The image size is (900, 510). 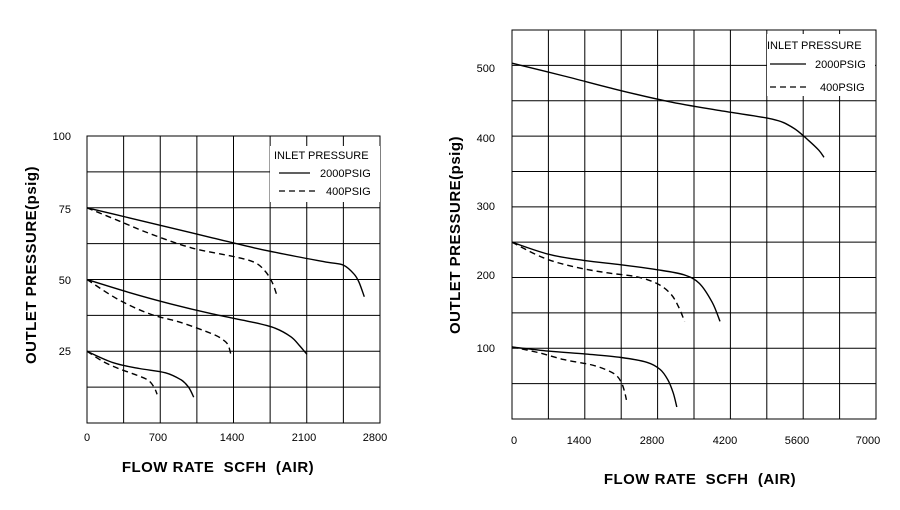 What do you see at coordinates (797, 441) in the screenshot?
I see `right-x-tick-5600: 5600` at bounding box center [797, 441].